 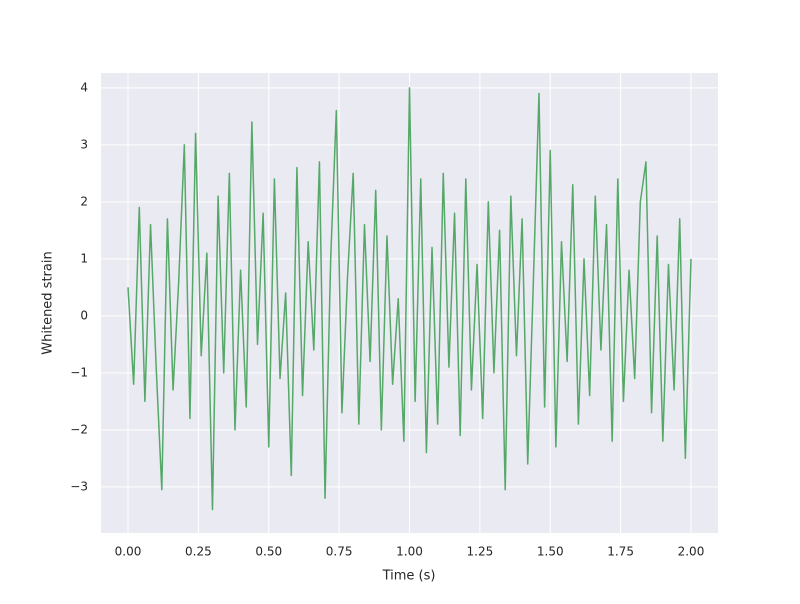 I want to click on y-tick-label: 0, so click(x=84, y=315).